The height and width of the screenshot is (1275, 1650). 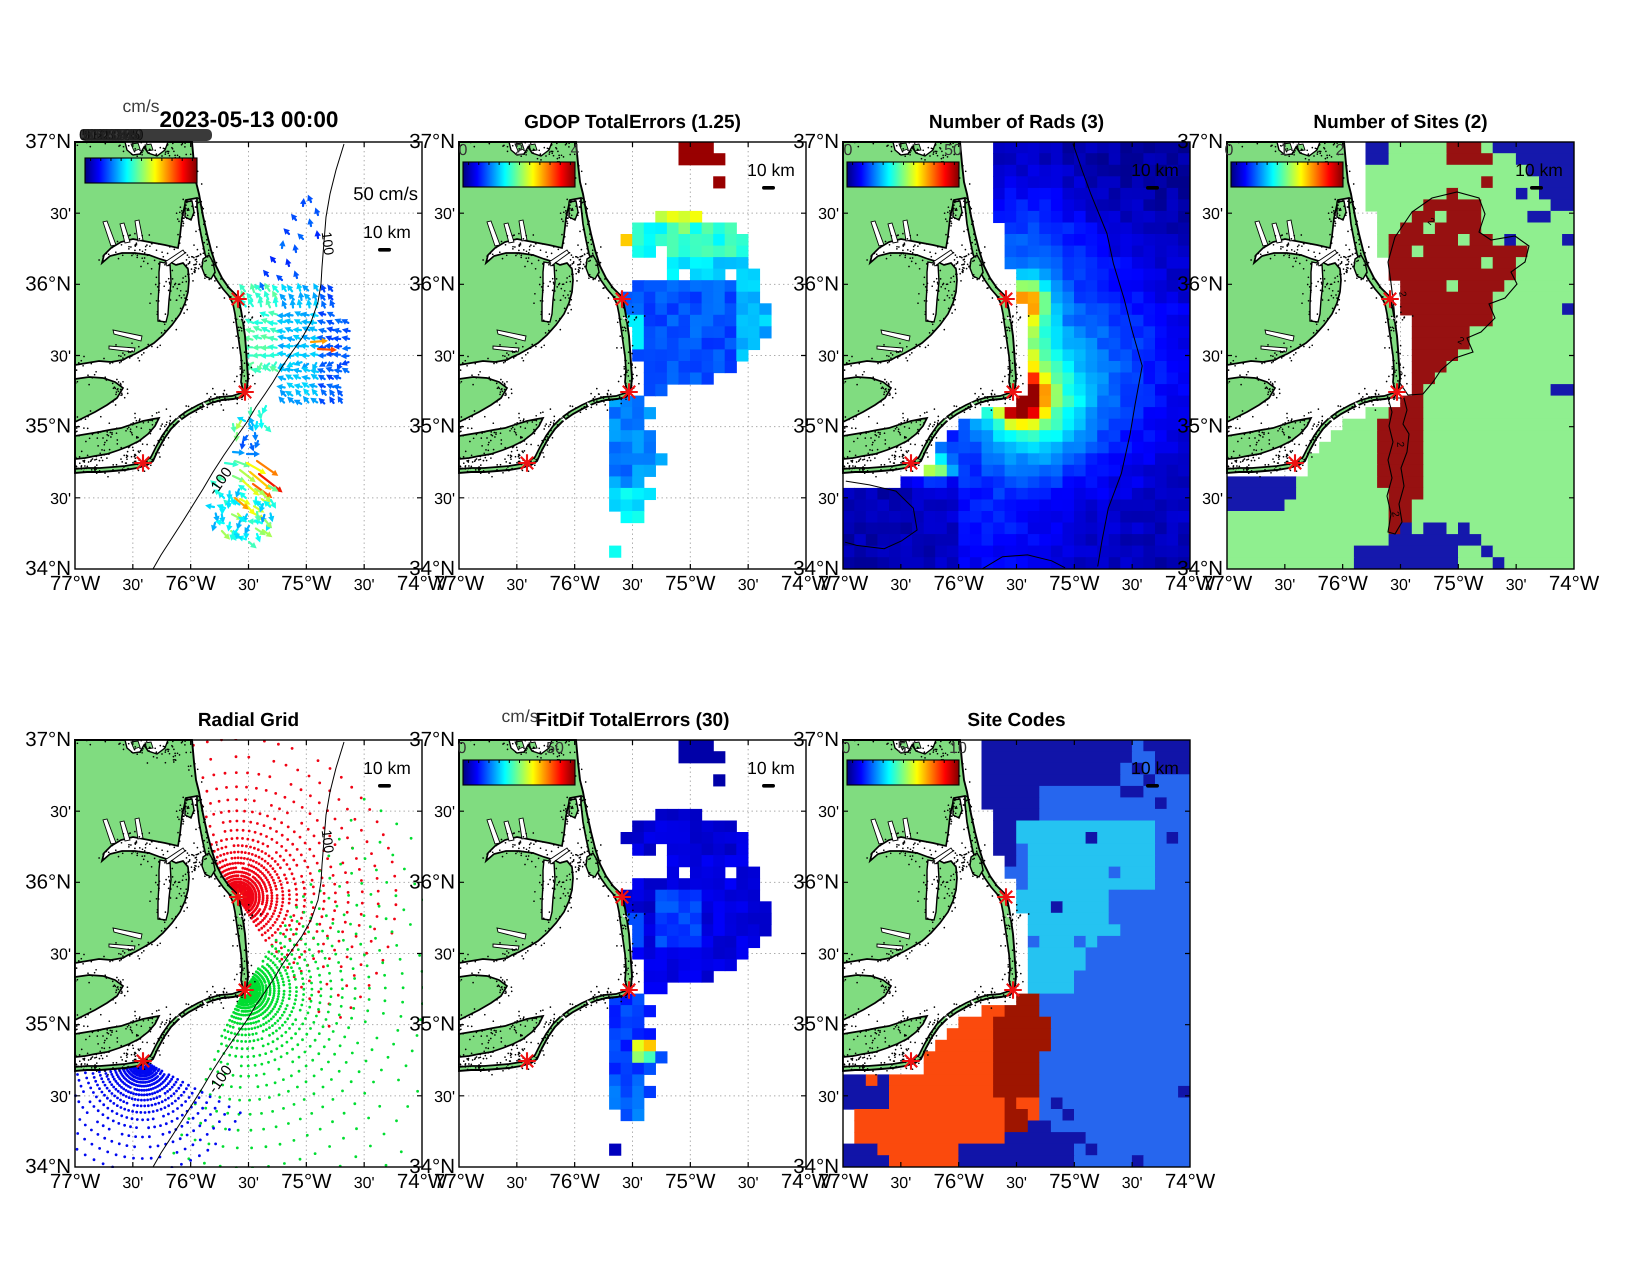 What do you see at coordinates (1400, 122) in the screenshot?
I see `svg-text: Number of Sites (2)` at bounding box center [1400, 122].